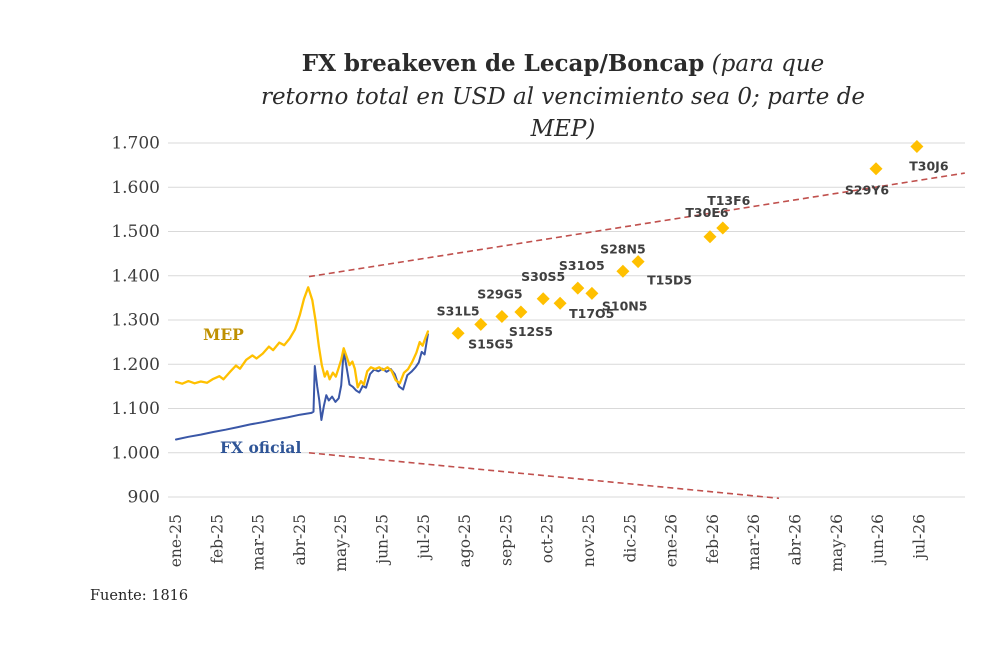 This screenshot has height=647, width=1000. Describe the element at coordinates (636, 225) in the screenshot. I see `band-upper-dashed-line` at that location.